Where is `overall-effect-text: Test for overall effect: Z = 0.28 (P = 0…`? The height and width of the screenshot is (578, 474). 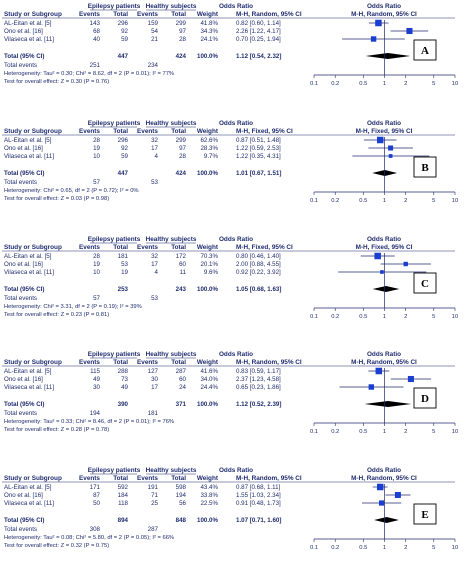
overall-effect-text: Test for overall effect: Z = 0.28 (P = 0… is located at coordinates (56, 430).